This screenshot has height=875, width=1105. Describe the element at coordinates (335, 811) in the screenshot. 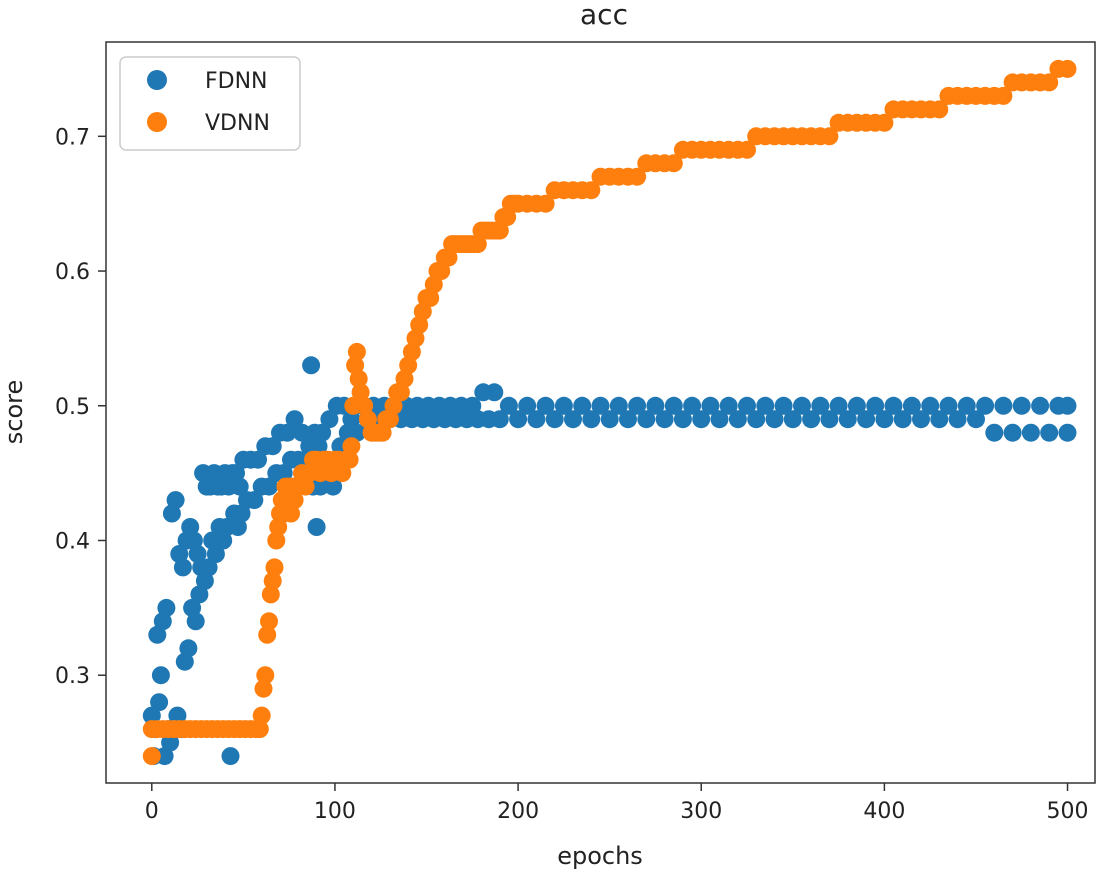

I see `x-tick-label: 100` at that location.